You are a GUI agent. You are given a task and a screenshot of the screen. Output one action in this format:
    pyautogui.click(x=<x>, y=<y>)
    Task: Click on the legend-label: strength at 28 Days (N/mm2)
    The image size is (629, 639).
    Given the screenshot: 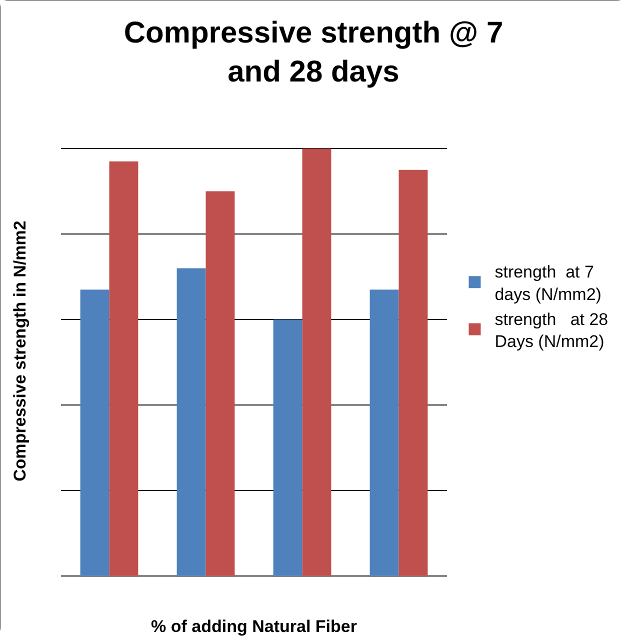 What is the action you would take?
    pyautogui.click(x=551, y=330)
    